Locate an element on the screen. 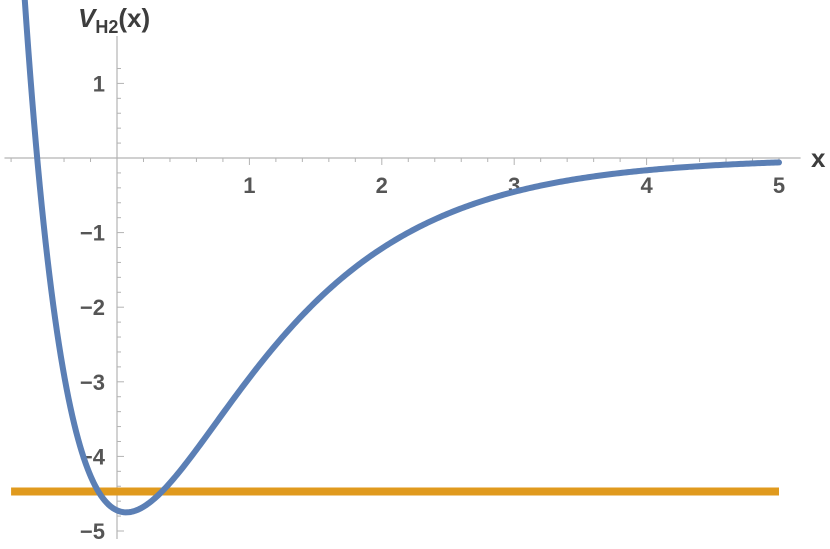 The image size is (830, 549). y-tick-label: −5 is located at coordinates (92, 531).